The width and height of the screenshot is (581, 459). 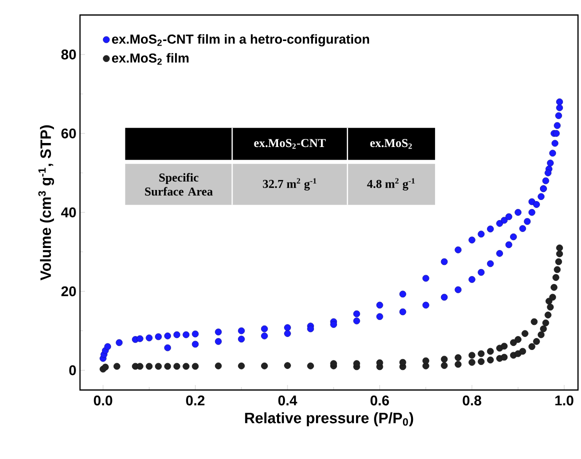 I want to click on x-tick-label: 0.2, so click(x=195, y=401).